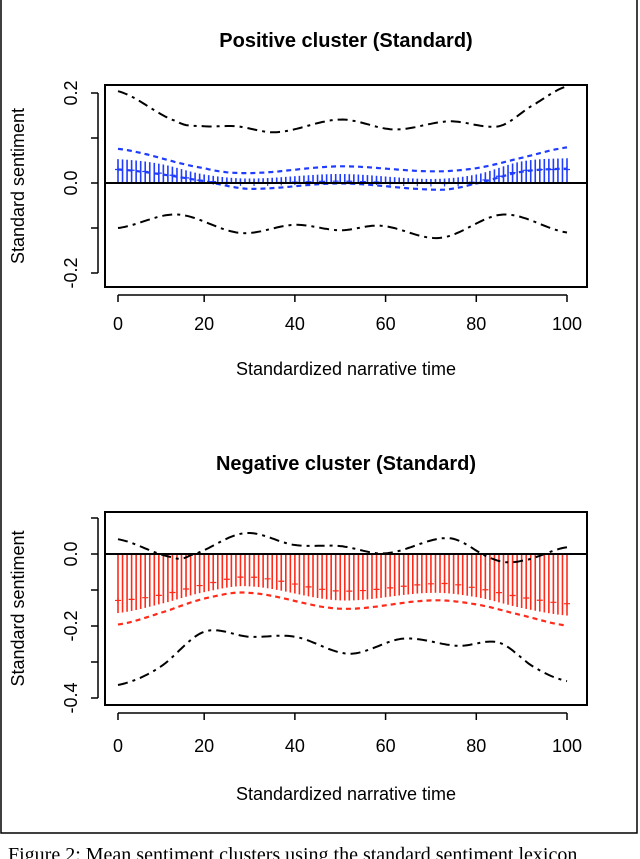  What do you see at coordinates (342, 109) in the screenshot?
I see `outer-upper-band` at bounding box center [342, 109].